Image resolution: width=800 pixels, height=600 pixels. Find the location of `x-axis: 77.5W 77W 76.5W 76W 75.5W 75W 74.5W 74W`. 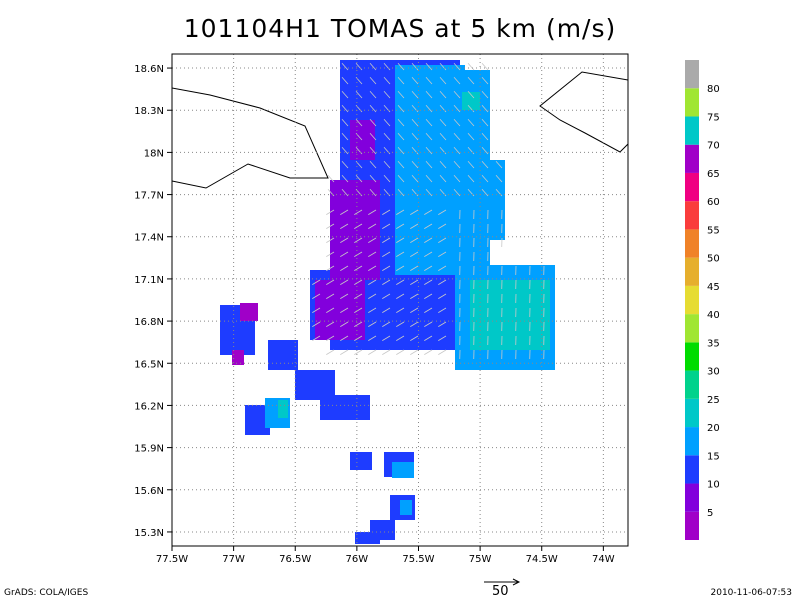

x-axis: 77.5W 77W 76.5W 76W 75.5W 75W 74.5W 74W is located at coordinates (385, 555).